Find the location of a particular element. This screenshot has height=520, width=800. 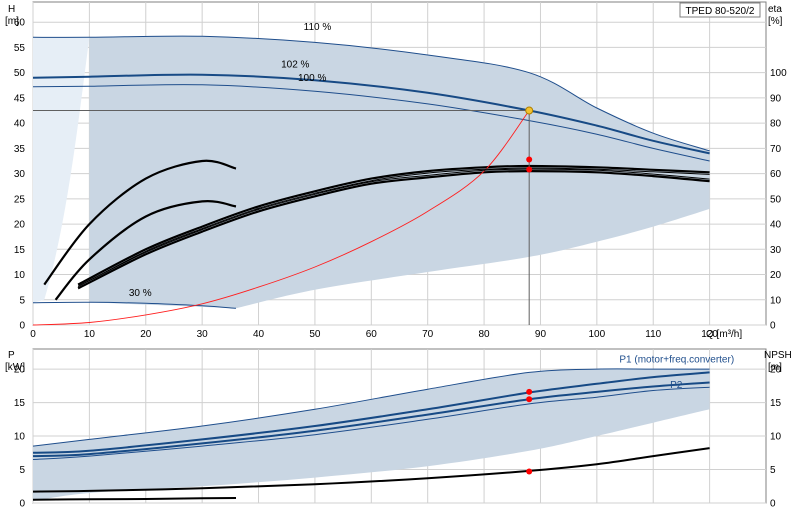

chart-title: TPED 80-520/2 is located at coordinates (720, 11).